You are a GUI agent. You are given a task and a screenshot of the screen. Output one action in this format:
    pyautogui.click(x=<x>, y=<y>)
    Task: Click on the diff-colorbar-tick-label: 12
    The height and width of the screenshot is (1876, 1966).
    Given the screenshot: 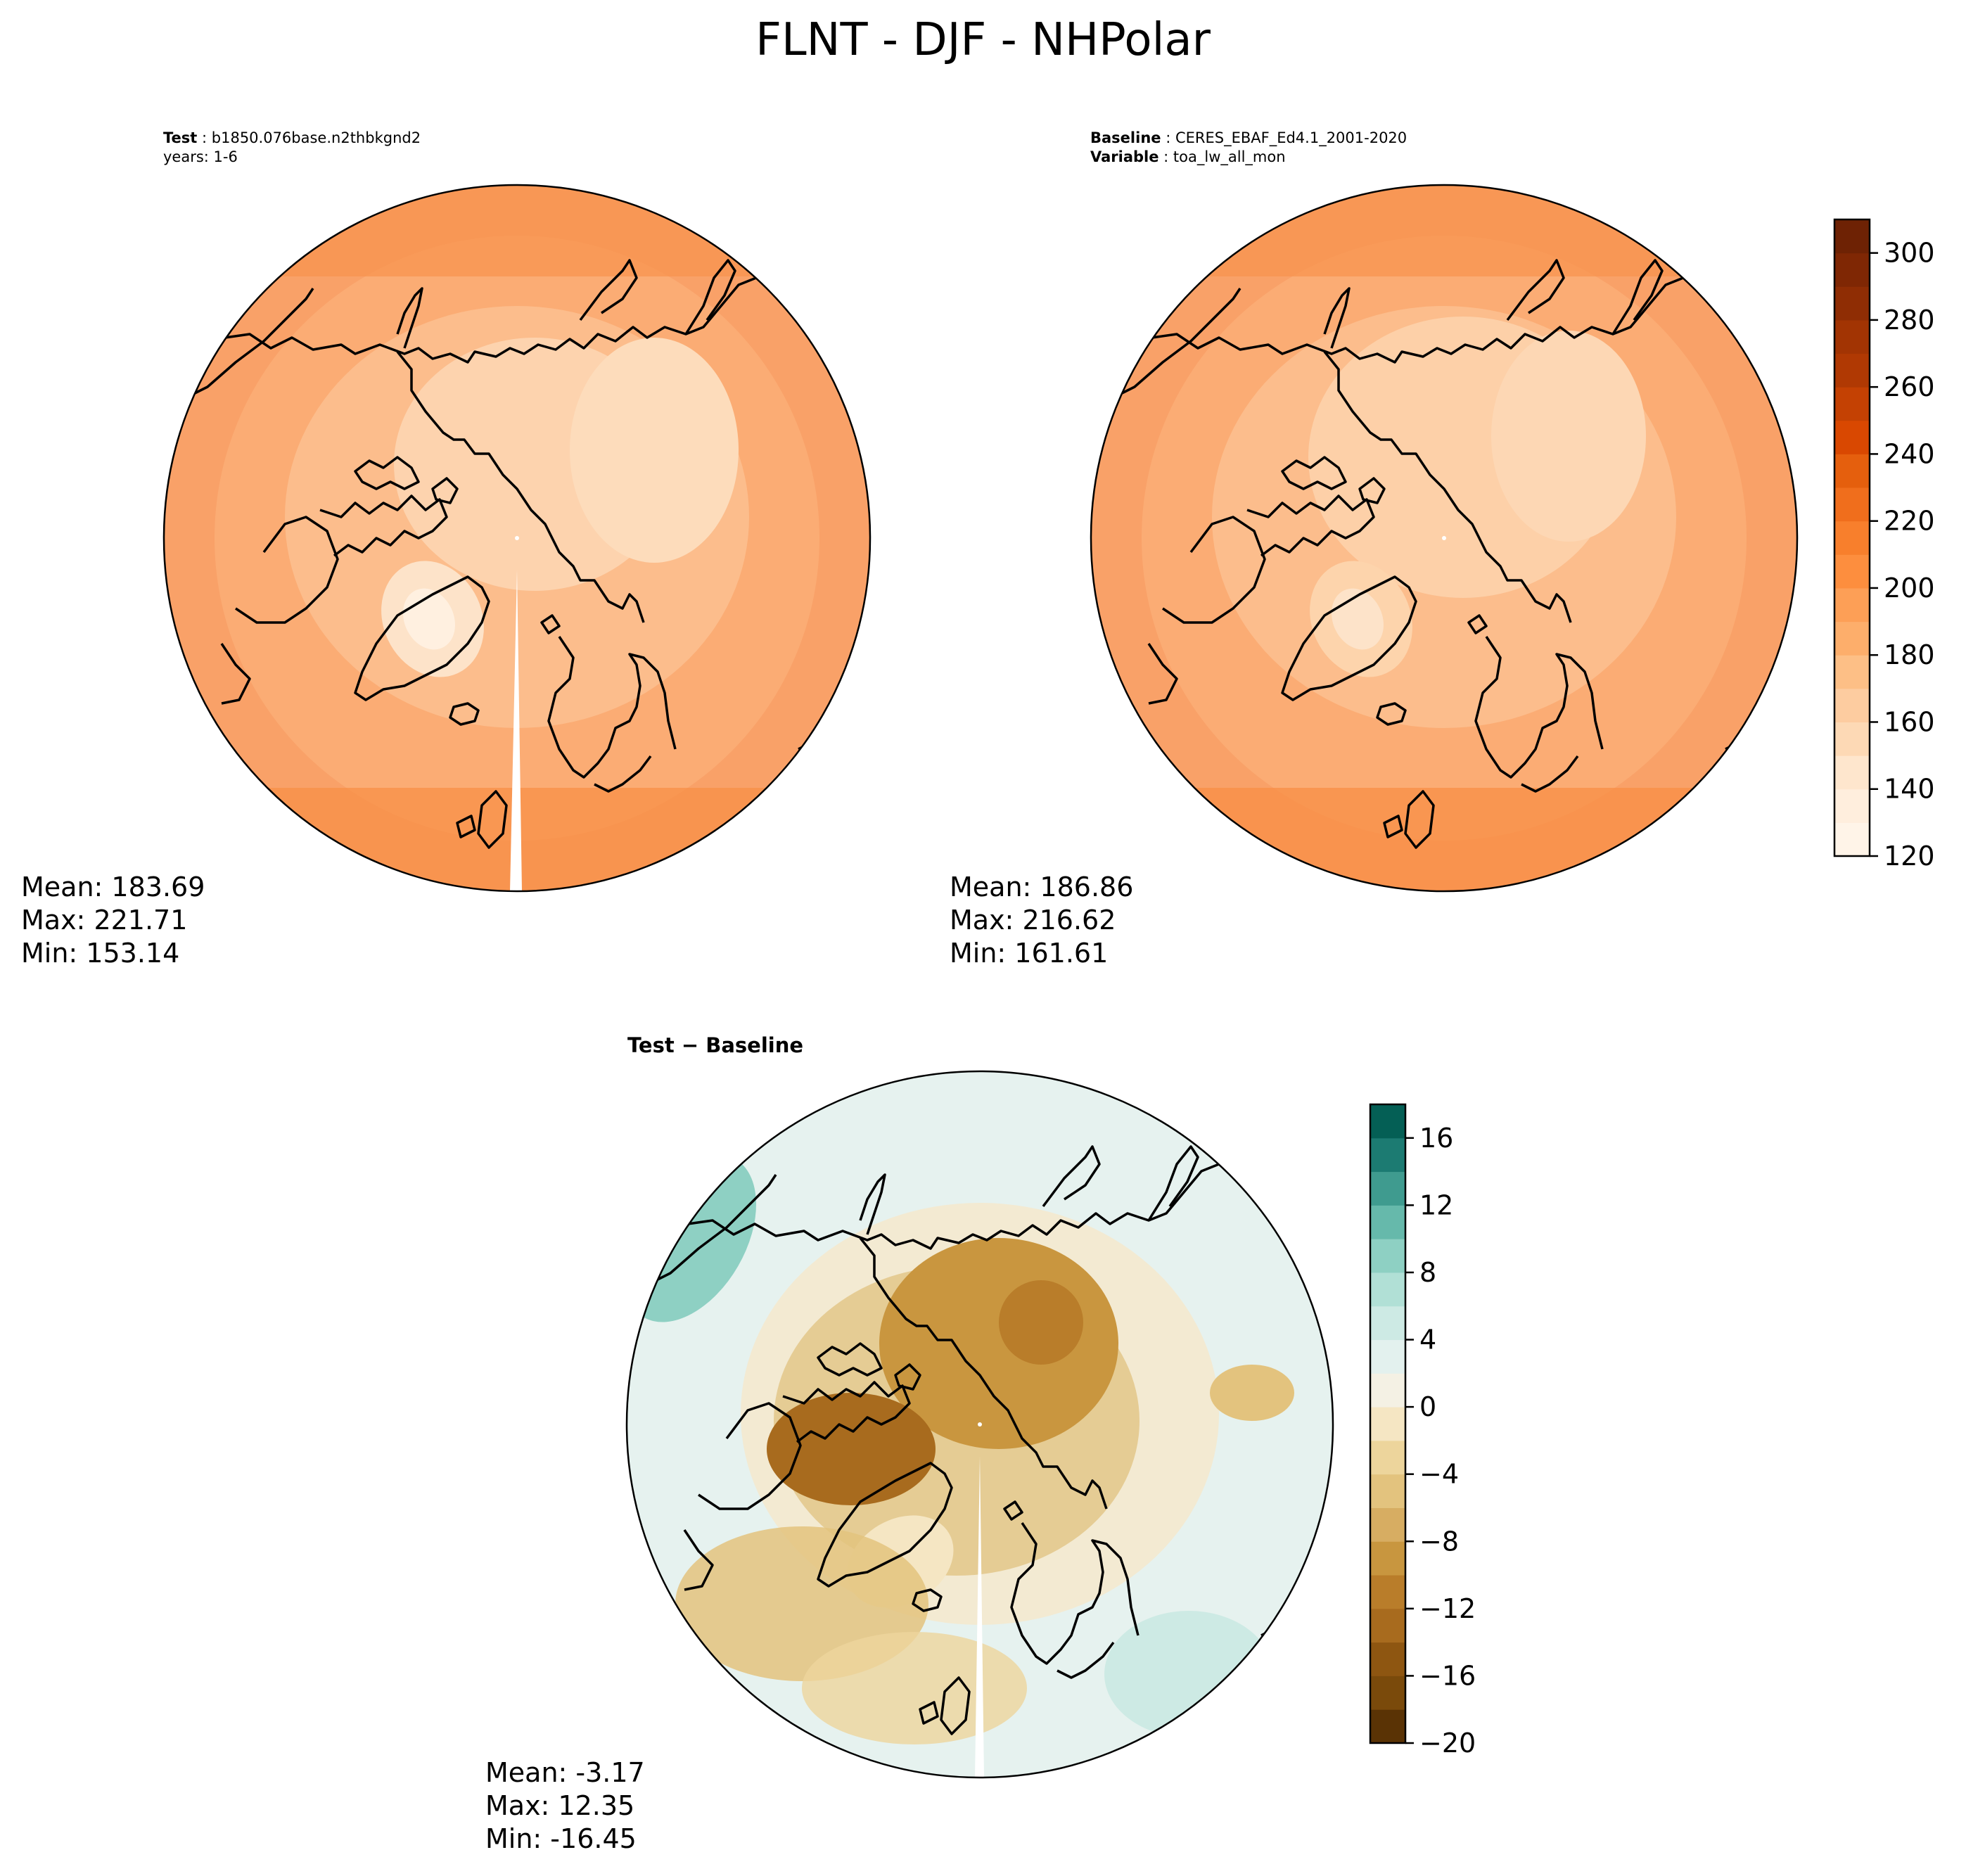 What is the action you would take?
    pyautogui.click(x=1436, y=1204)
    